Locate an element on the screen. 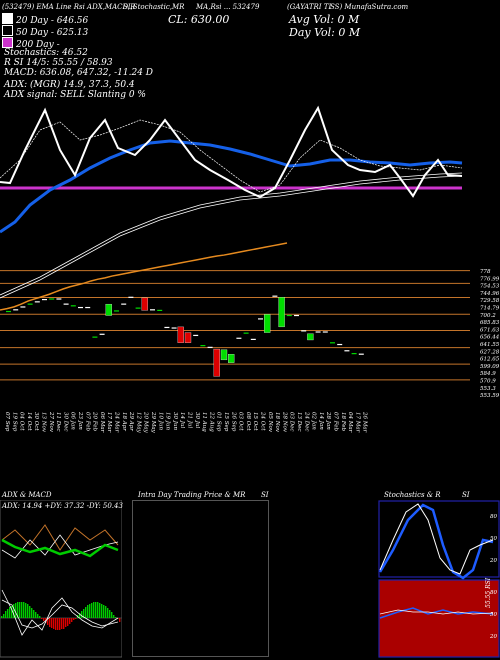  intraday-panel-title: Intra Day Trading Price & MR is located at coordinates (192, 495).